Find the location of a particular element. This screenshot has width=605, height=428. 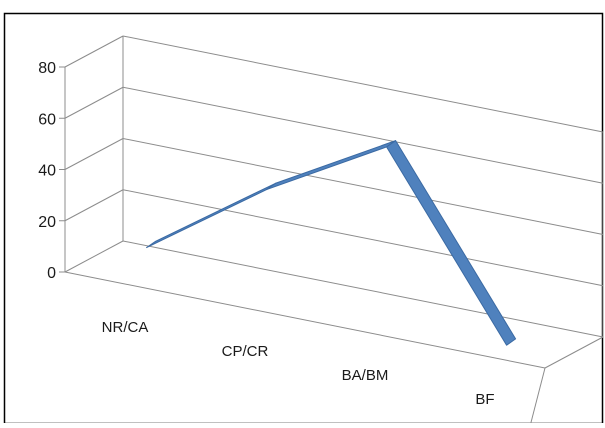

x-tick-label: BF is located at coordinates (484, 399).